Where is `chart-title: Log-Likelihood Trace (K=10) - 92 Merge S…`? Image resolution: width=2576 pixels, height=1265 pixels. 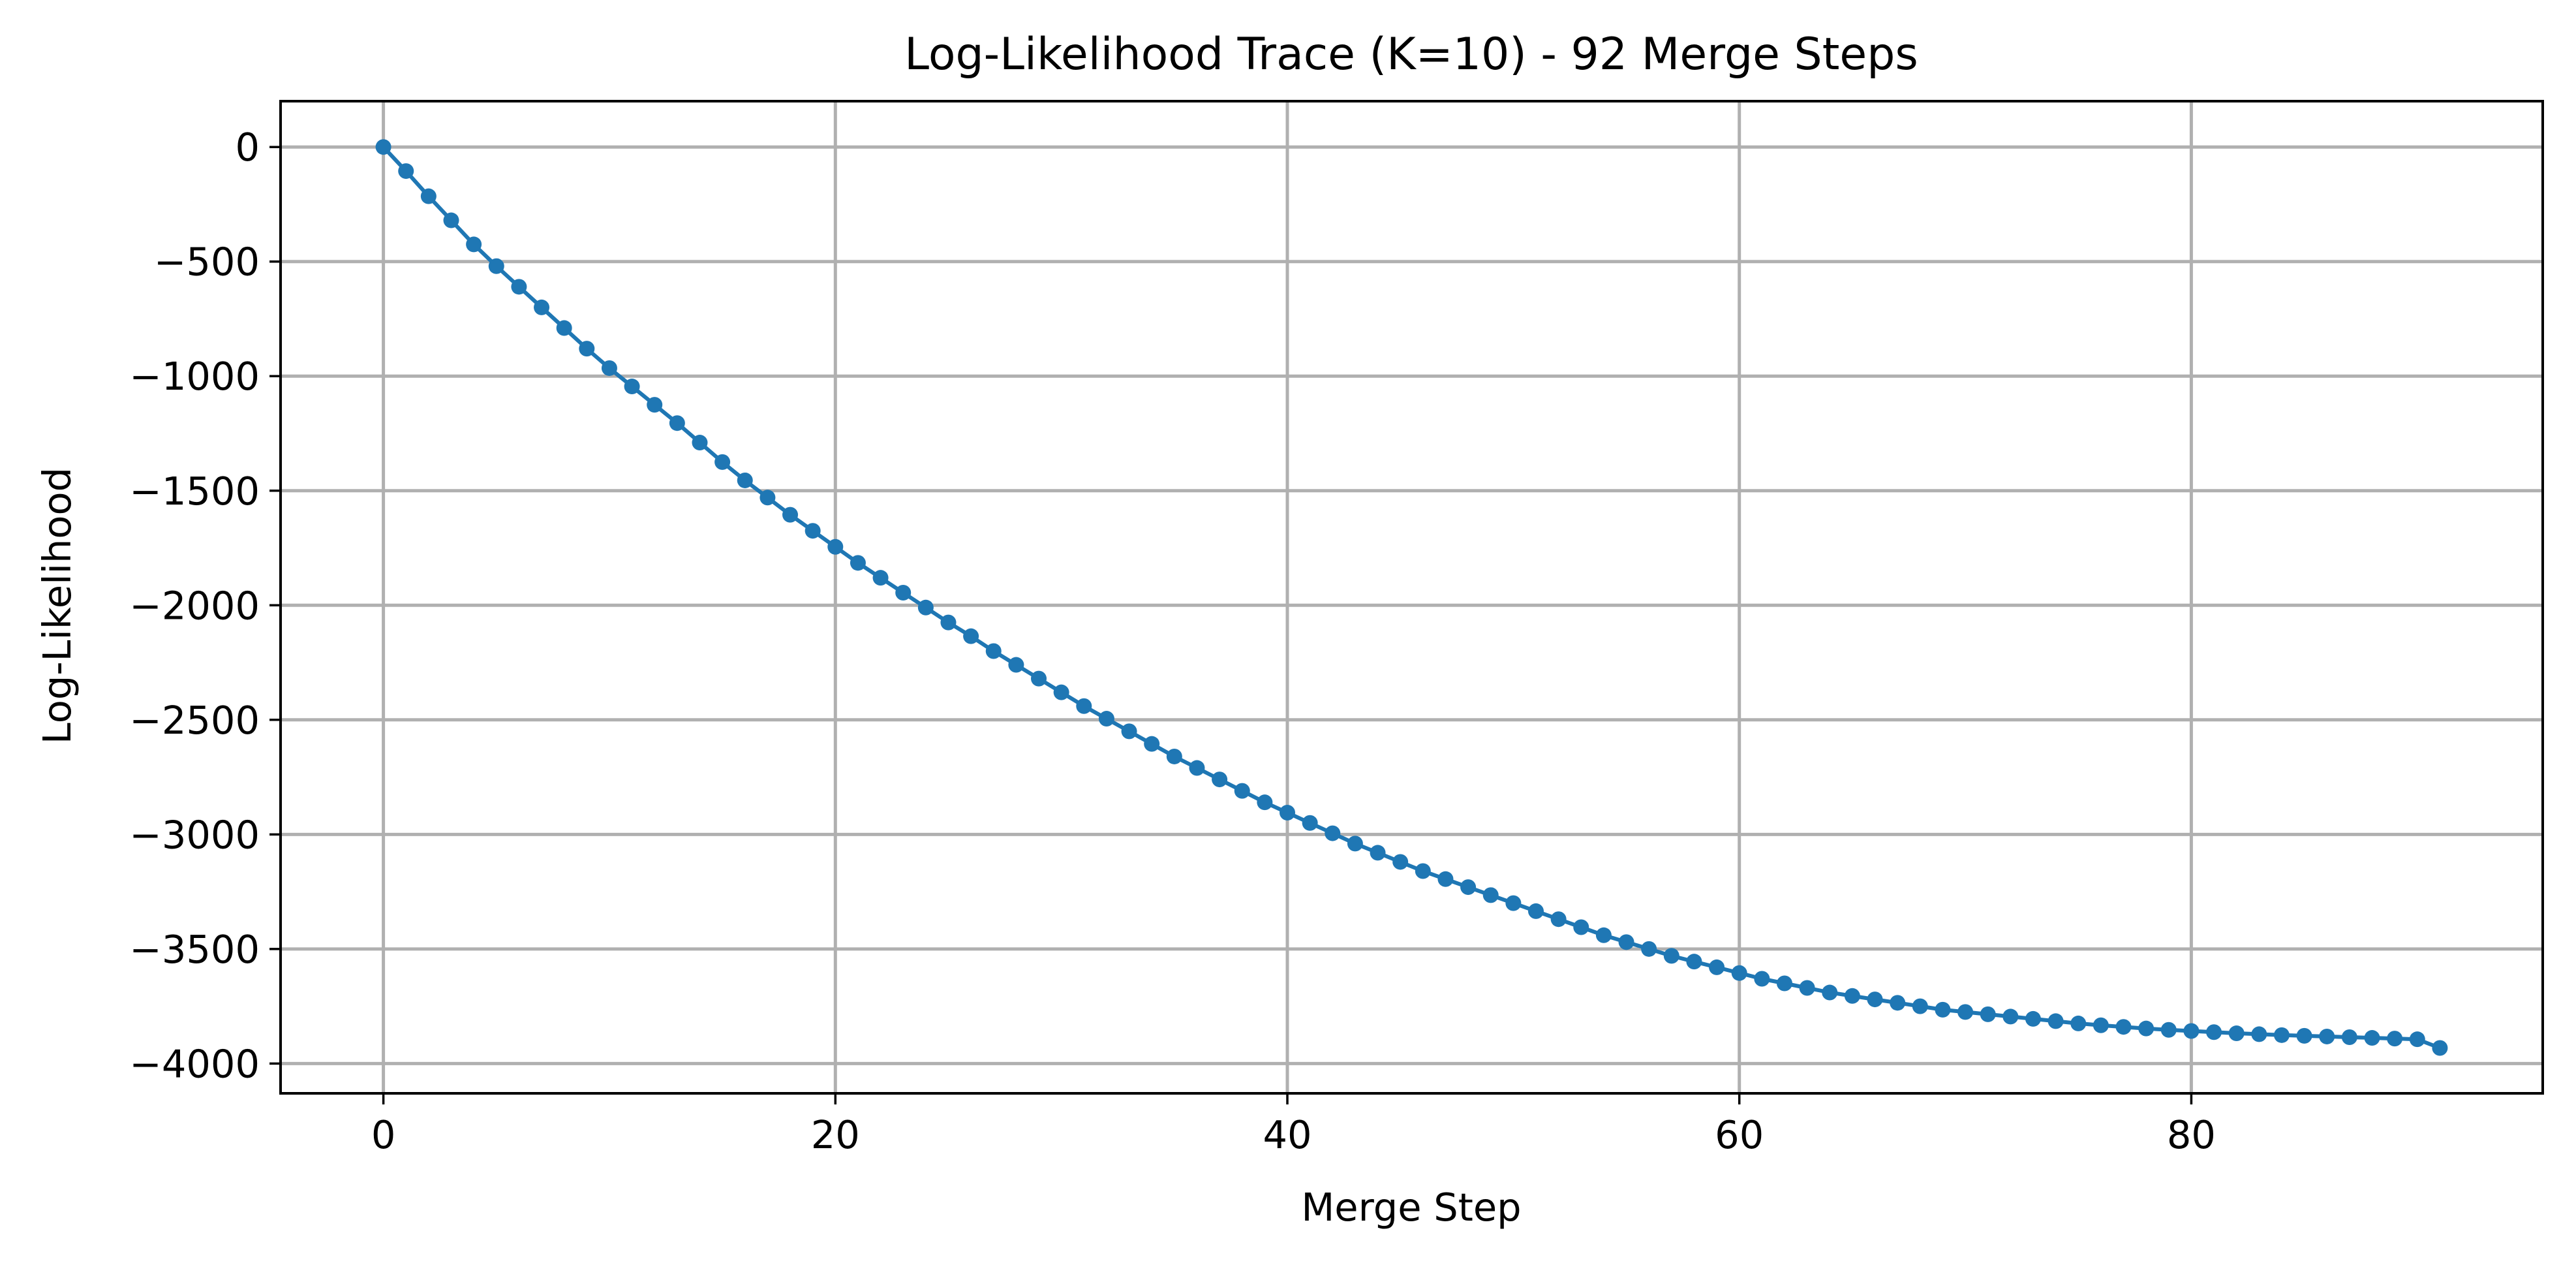 chart-title: Log-Likelihood Trace (K=10) - 92 Merge S… is located at coordinates (1411, 54).